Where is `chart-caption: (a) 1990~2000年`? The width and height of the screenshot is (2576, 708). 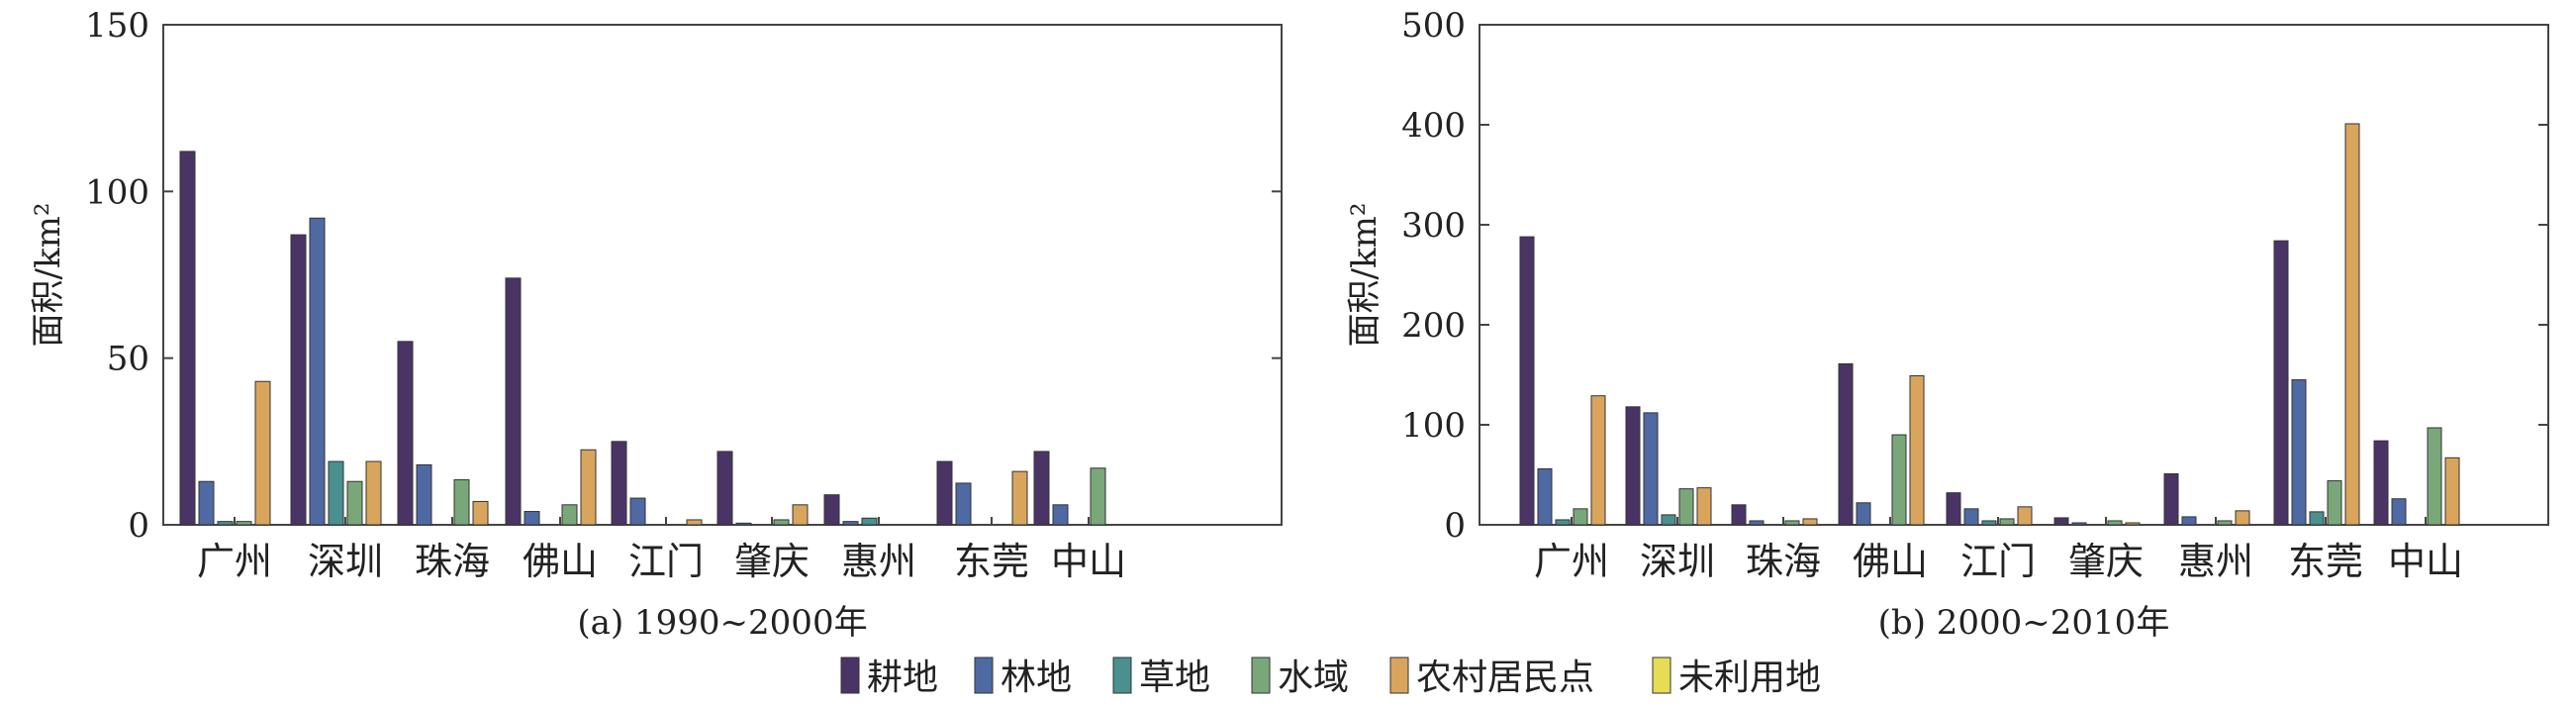 chart-caption: (a) 1990~2000年 is located at coordinates (722, 623).